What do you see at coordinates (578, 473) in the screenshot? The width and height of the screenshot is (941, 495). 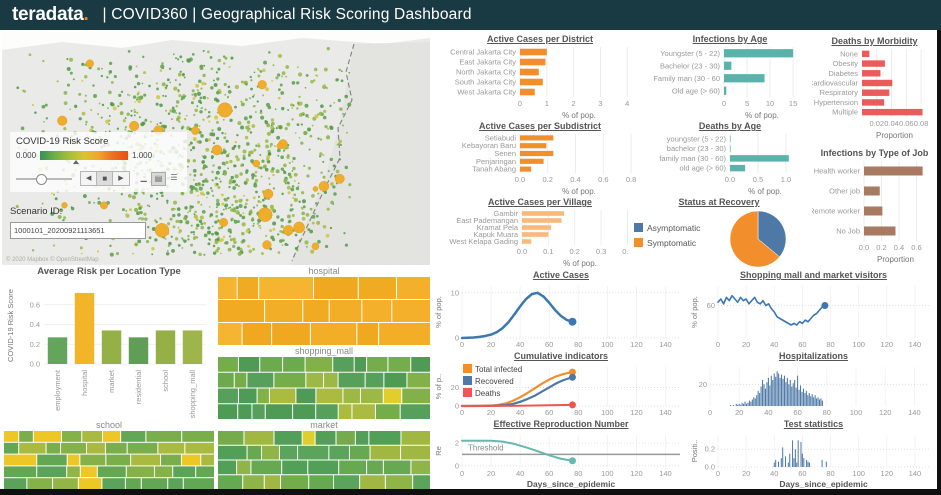 I see `svg-text: 80` at bounding box center [578, 473].